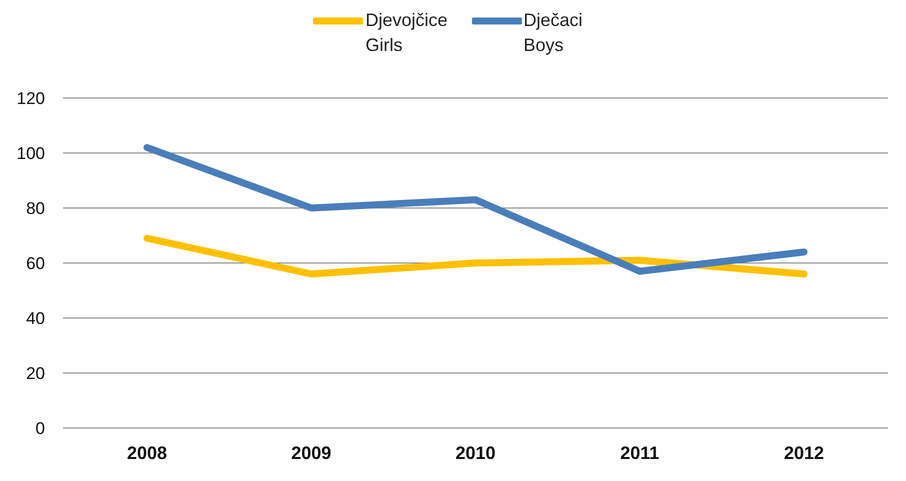  Describe the element at coordinates (30, 98) in the screenshot. I see `y-tick-label: 120` at that location.